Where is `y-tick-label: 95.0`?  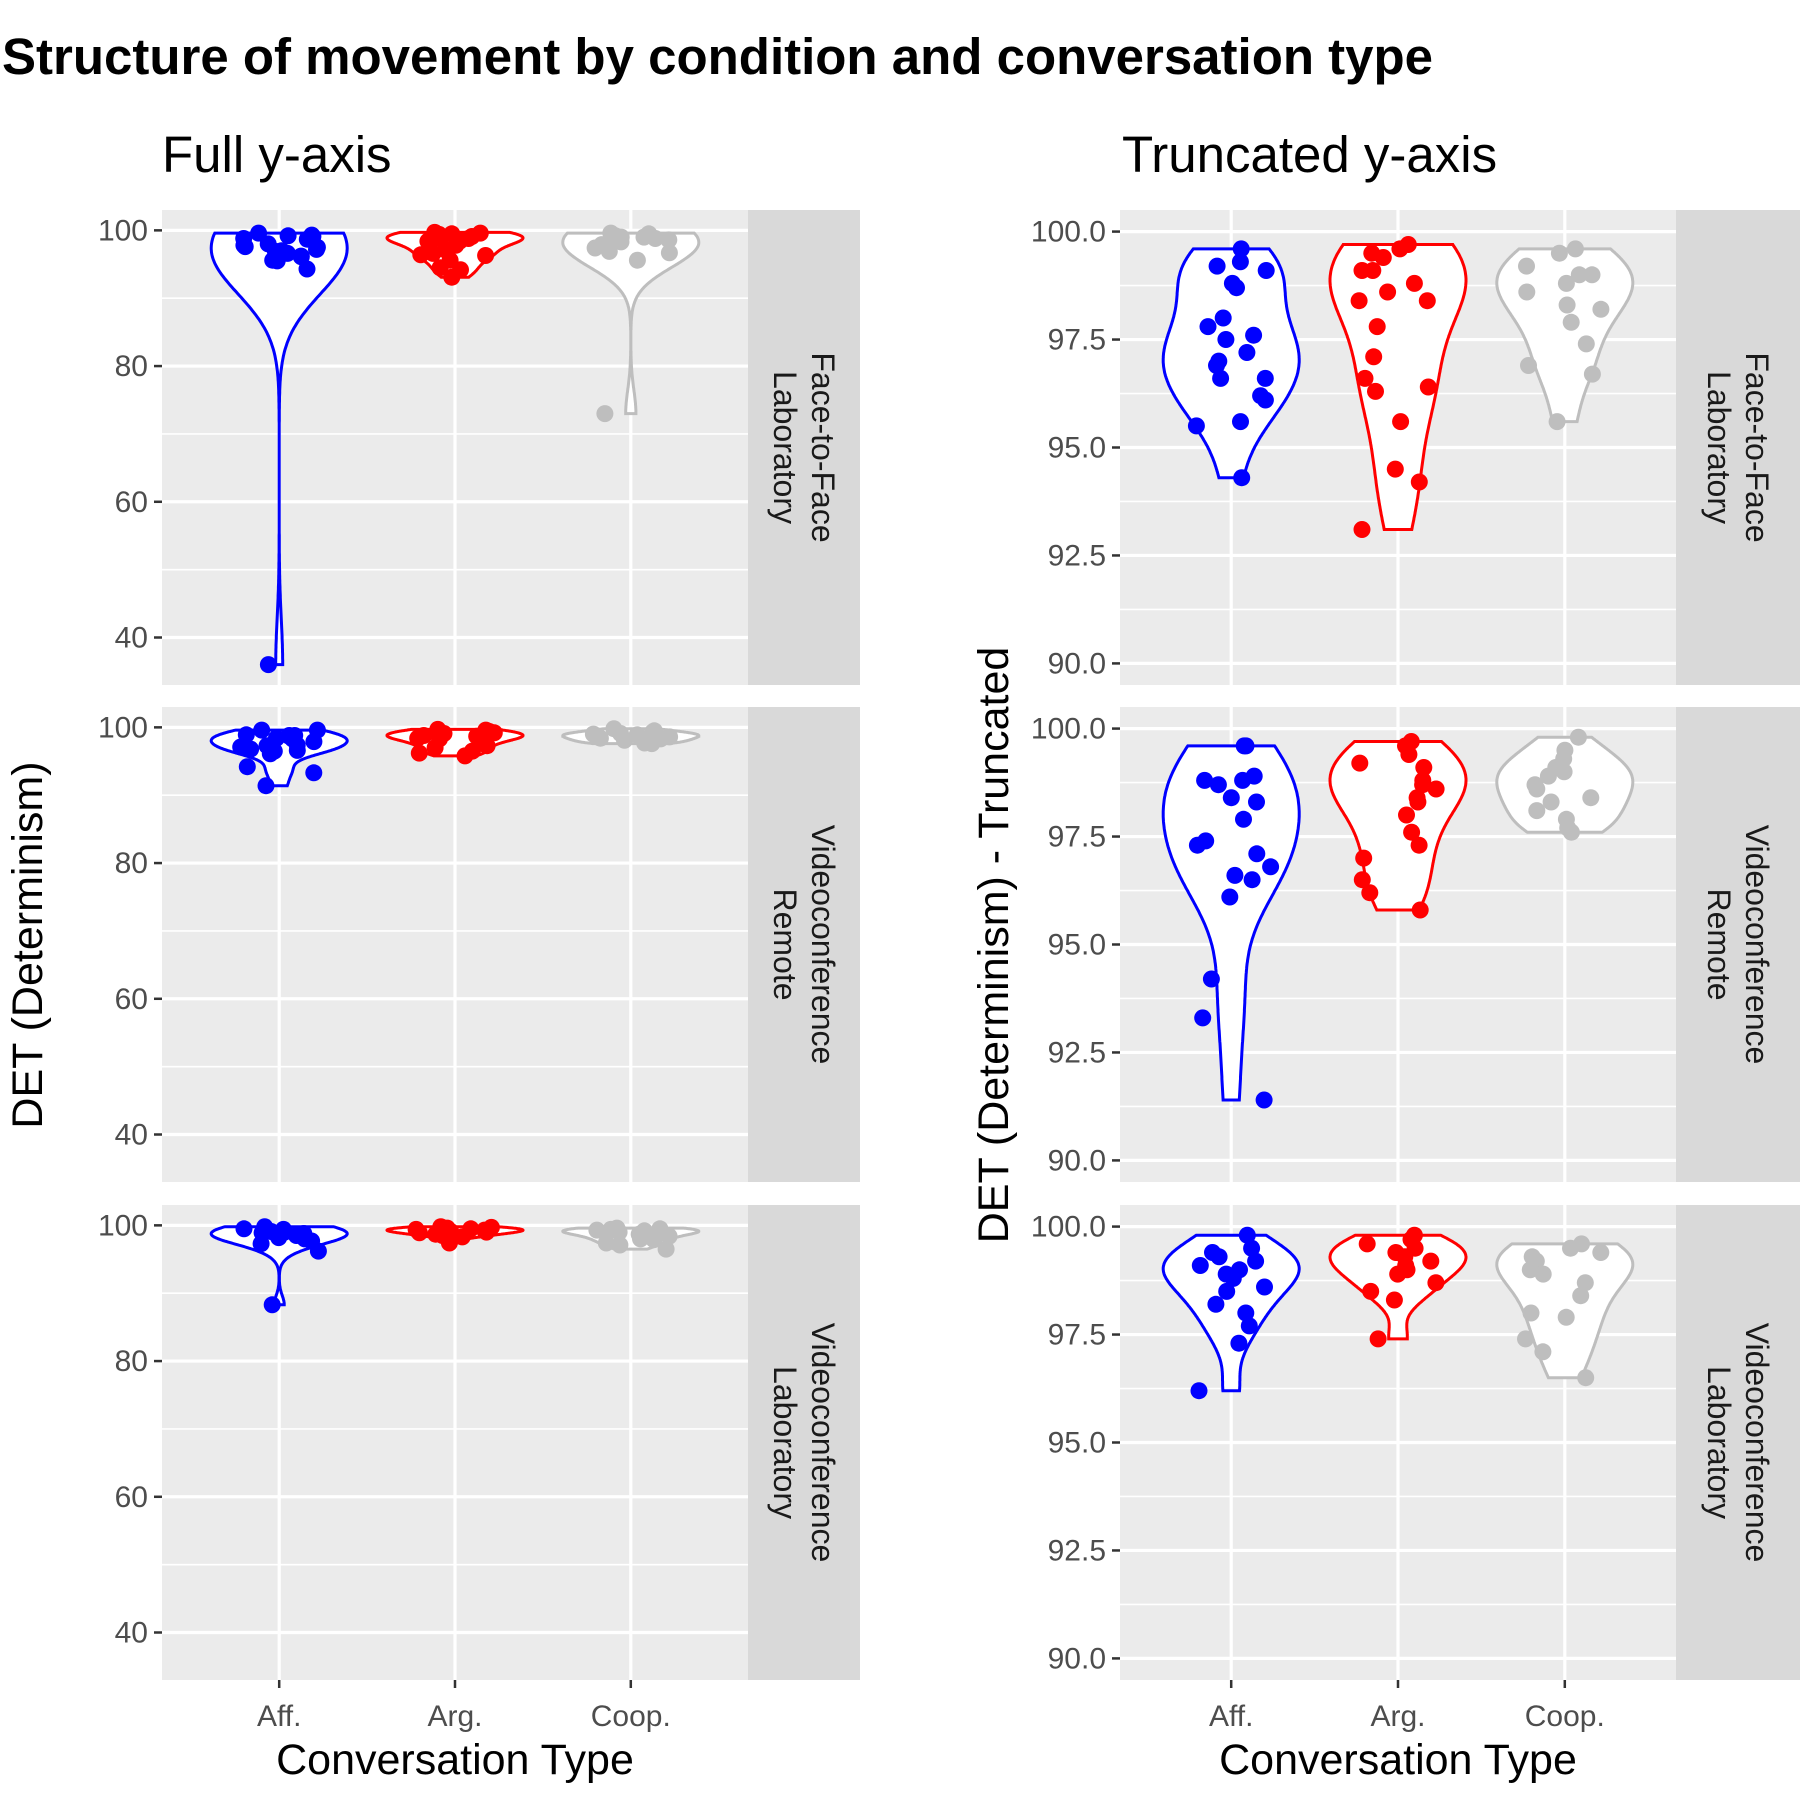 y-tick-label: 95.0 is located at coordinates (1077, 448).